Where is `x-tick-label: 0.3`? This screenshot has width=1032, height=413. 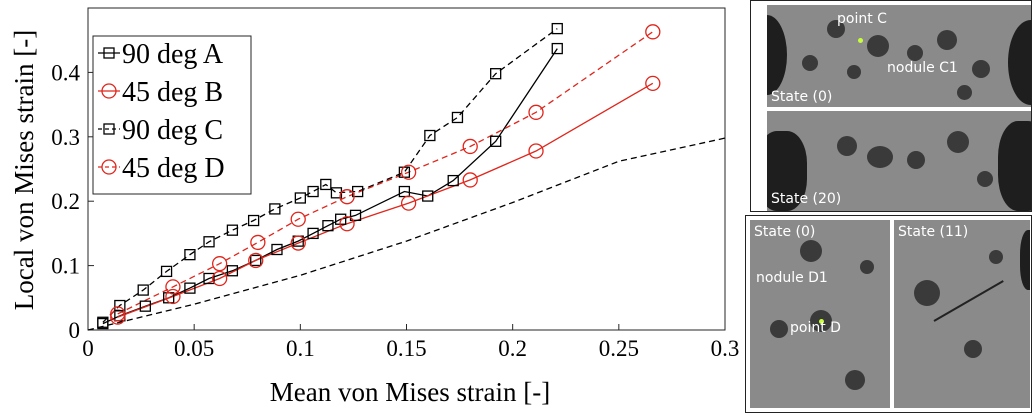
x-tick-label: 0.3 is located at coordinates (725, 348).